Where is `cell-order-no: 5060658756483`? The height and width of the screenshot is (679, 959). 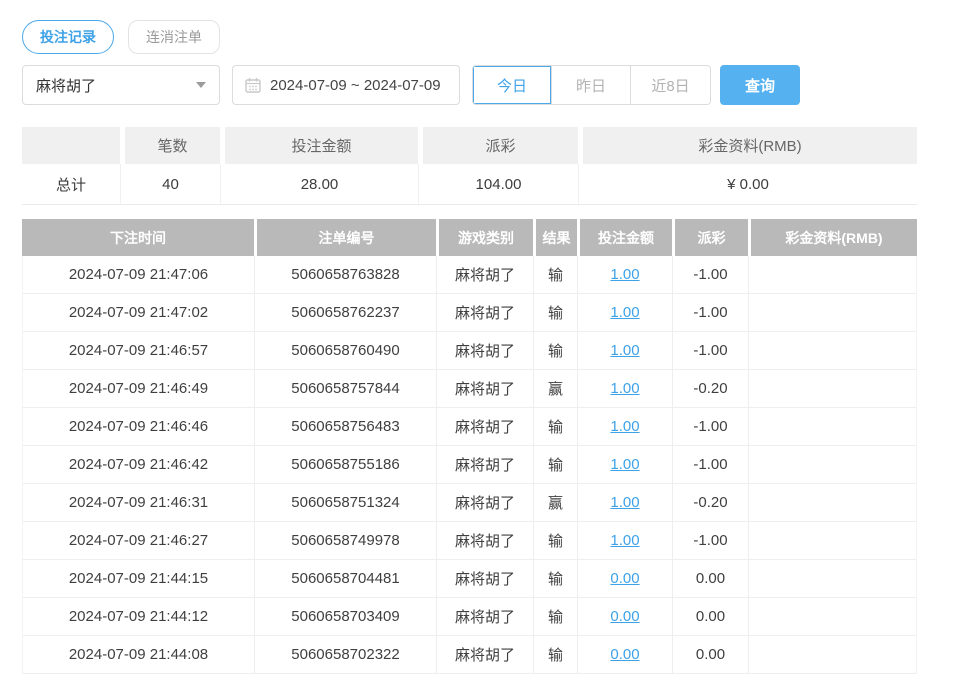 cell-order-no: 5060658756483 is located at coordinates (345, 427).